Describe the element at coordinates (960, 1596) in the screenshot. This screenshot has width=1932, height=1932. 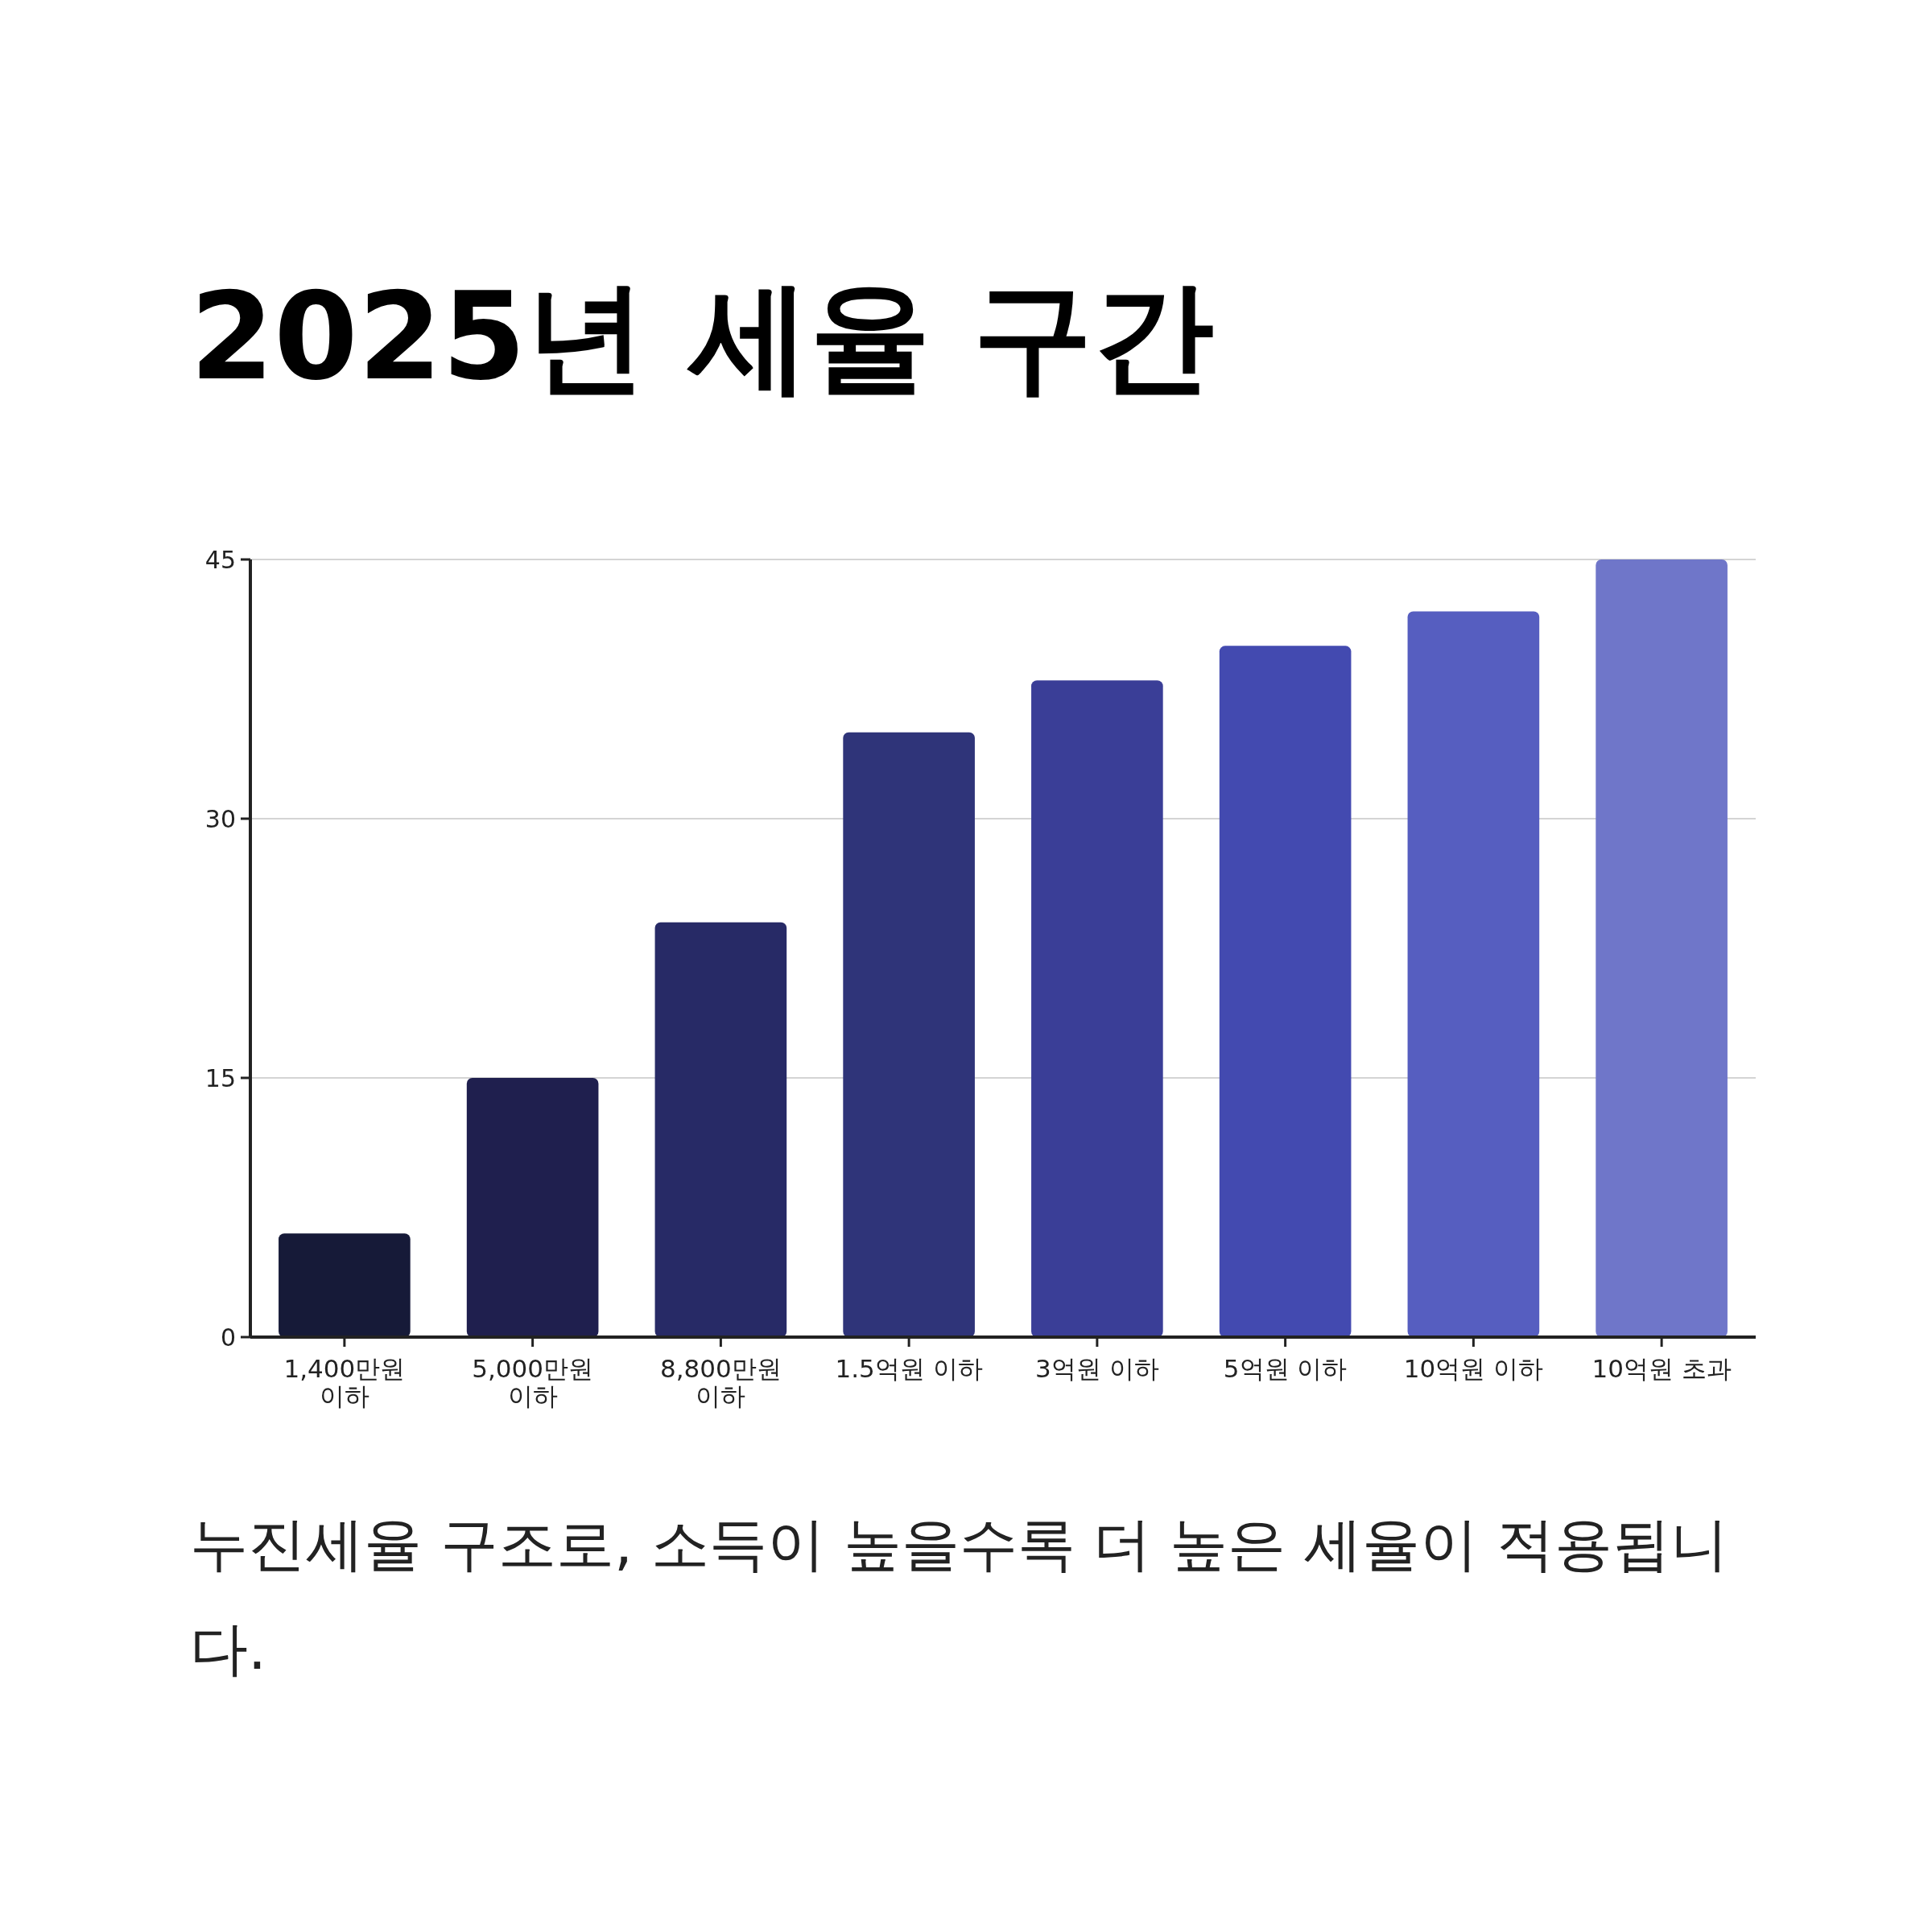
I see `text: 누진세율 구조로, 소득이 높을수록 더 높은 세율이 적용됩니다.` at that location.